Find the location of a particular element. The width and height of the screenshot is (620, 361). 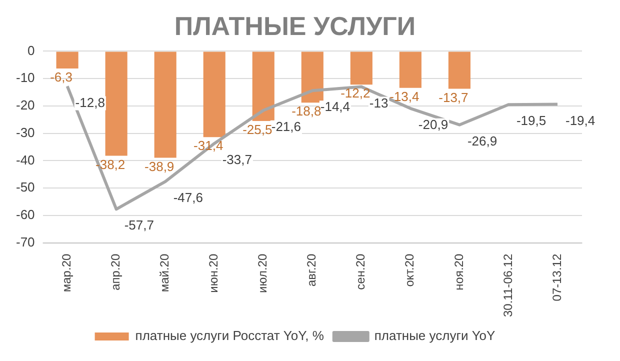

chart-title: ПЛАТНЫЕ УСЛУГИ is located at coordinates (295, 25).